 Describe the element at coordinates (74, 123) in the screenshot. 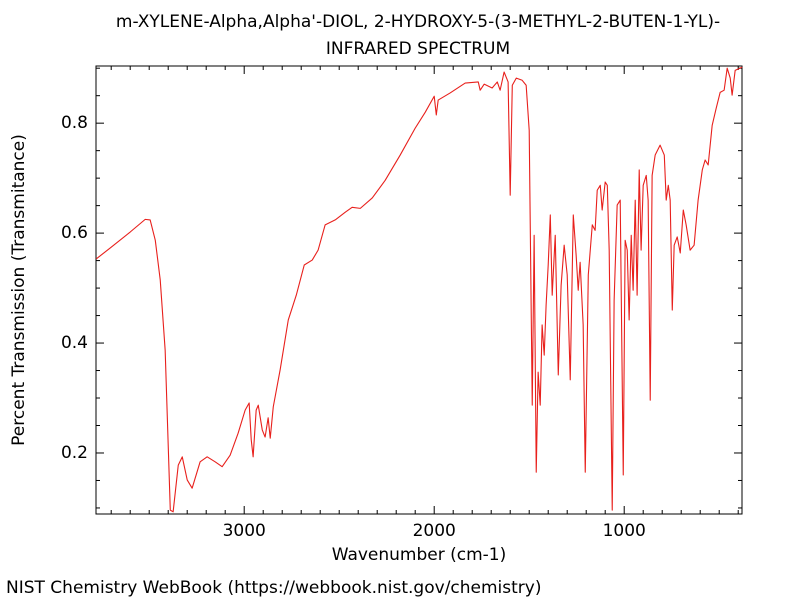

I see `y-tick-label: 0.8` at that location.